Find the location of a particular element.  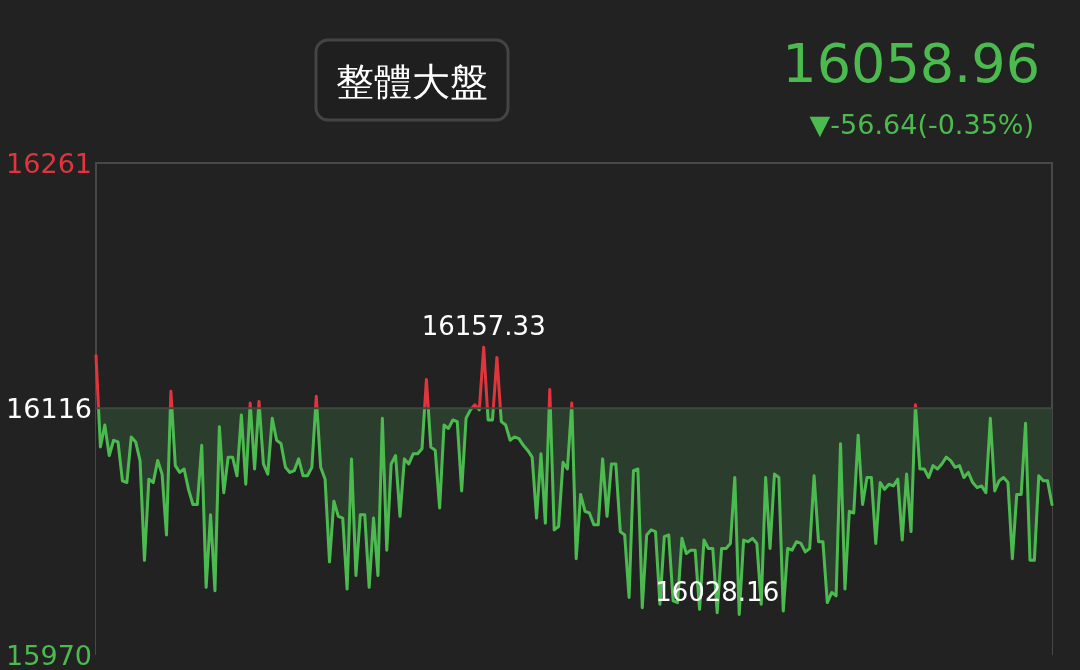

chart-title: 整體大盤 is located at coordinates (412, 82).